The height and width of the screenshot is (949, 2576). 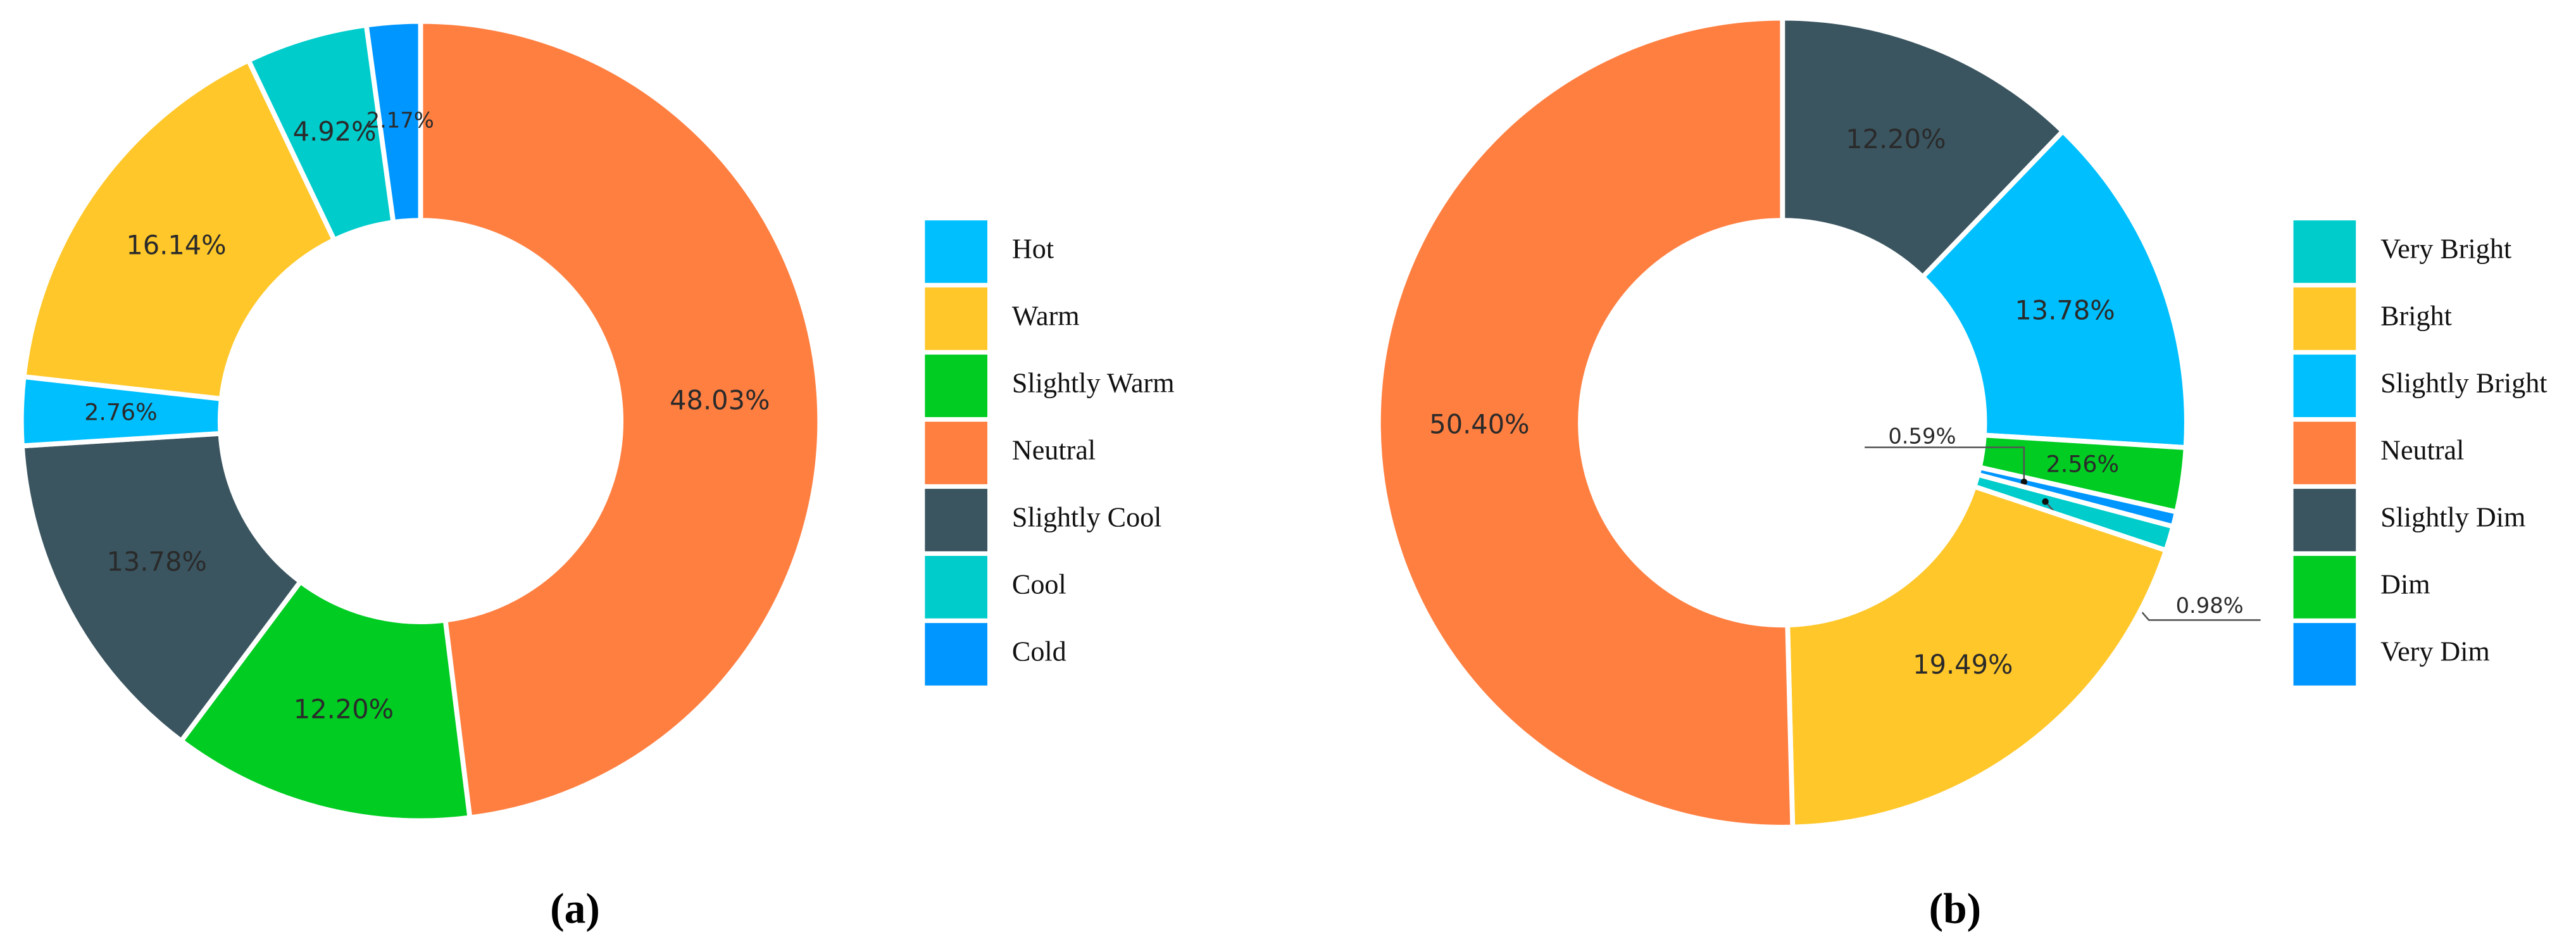 I want to click on leader-line, so click(x=1945, y=464).